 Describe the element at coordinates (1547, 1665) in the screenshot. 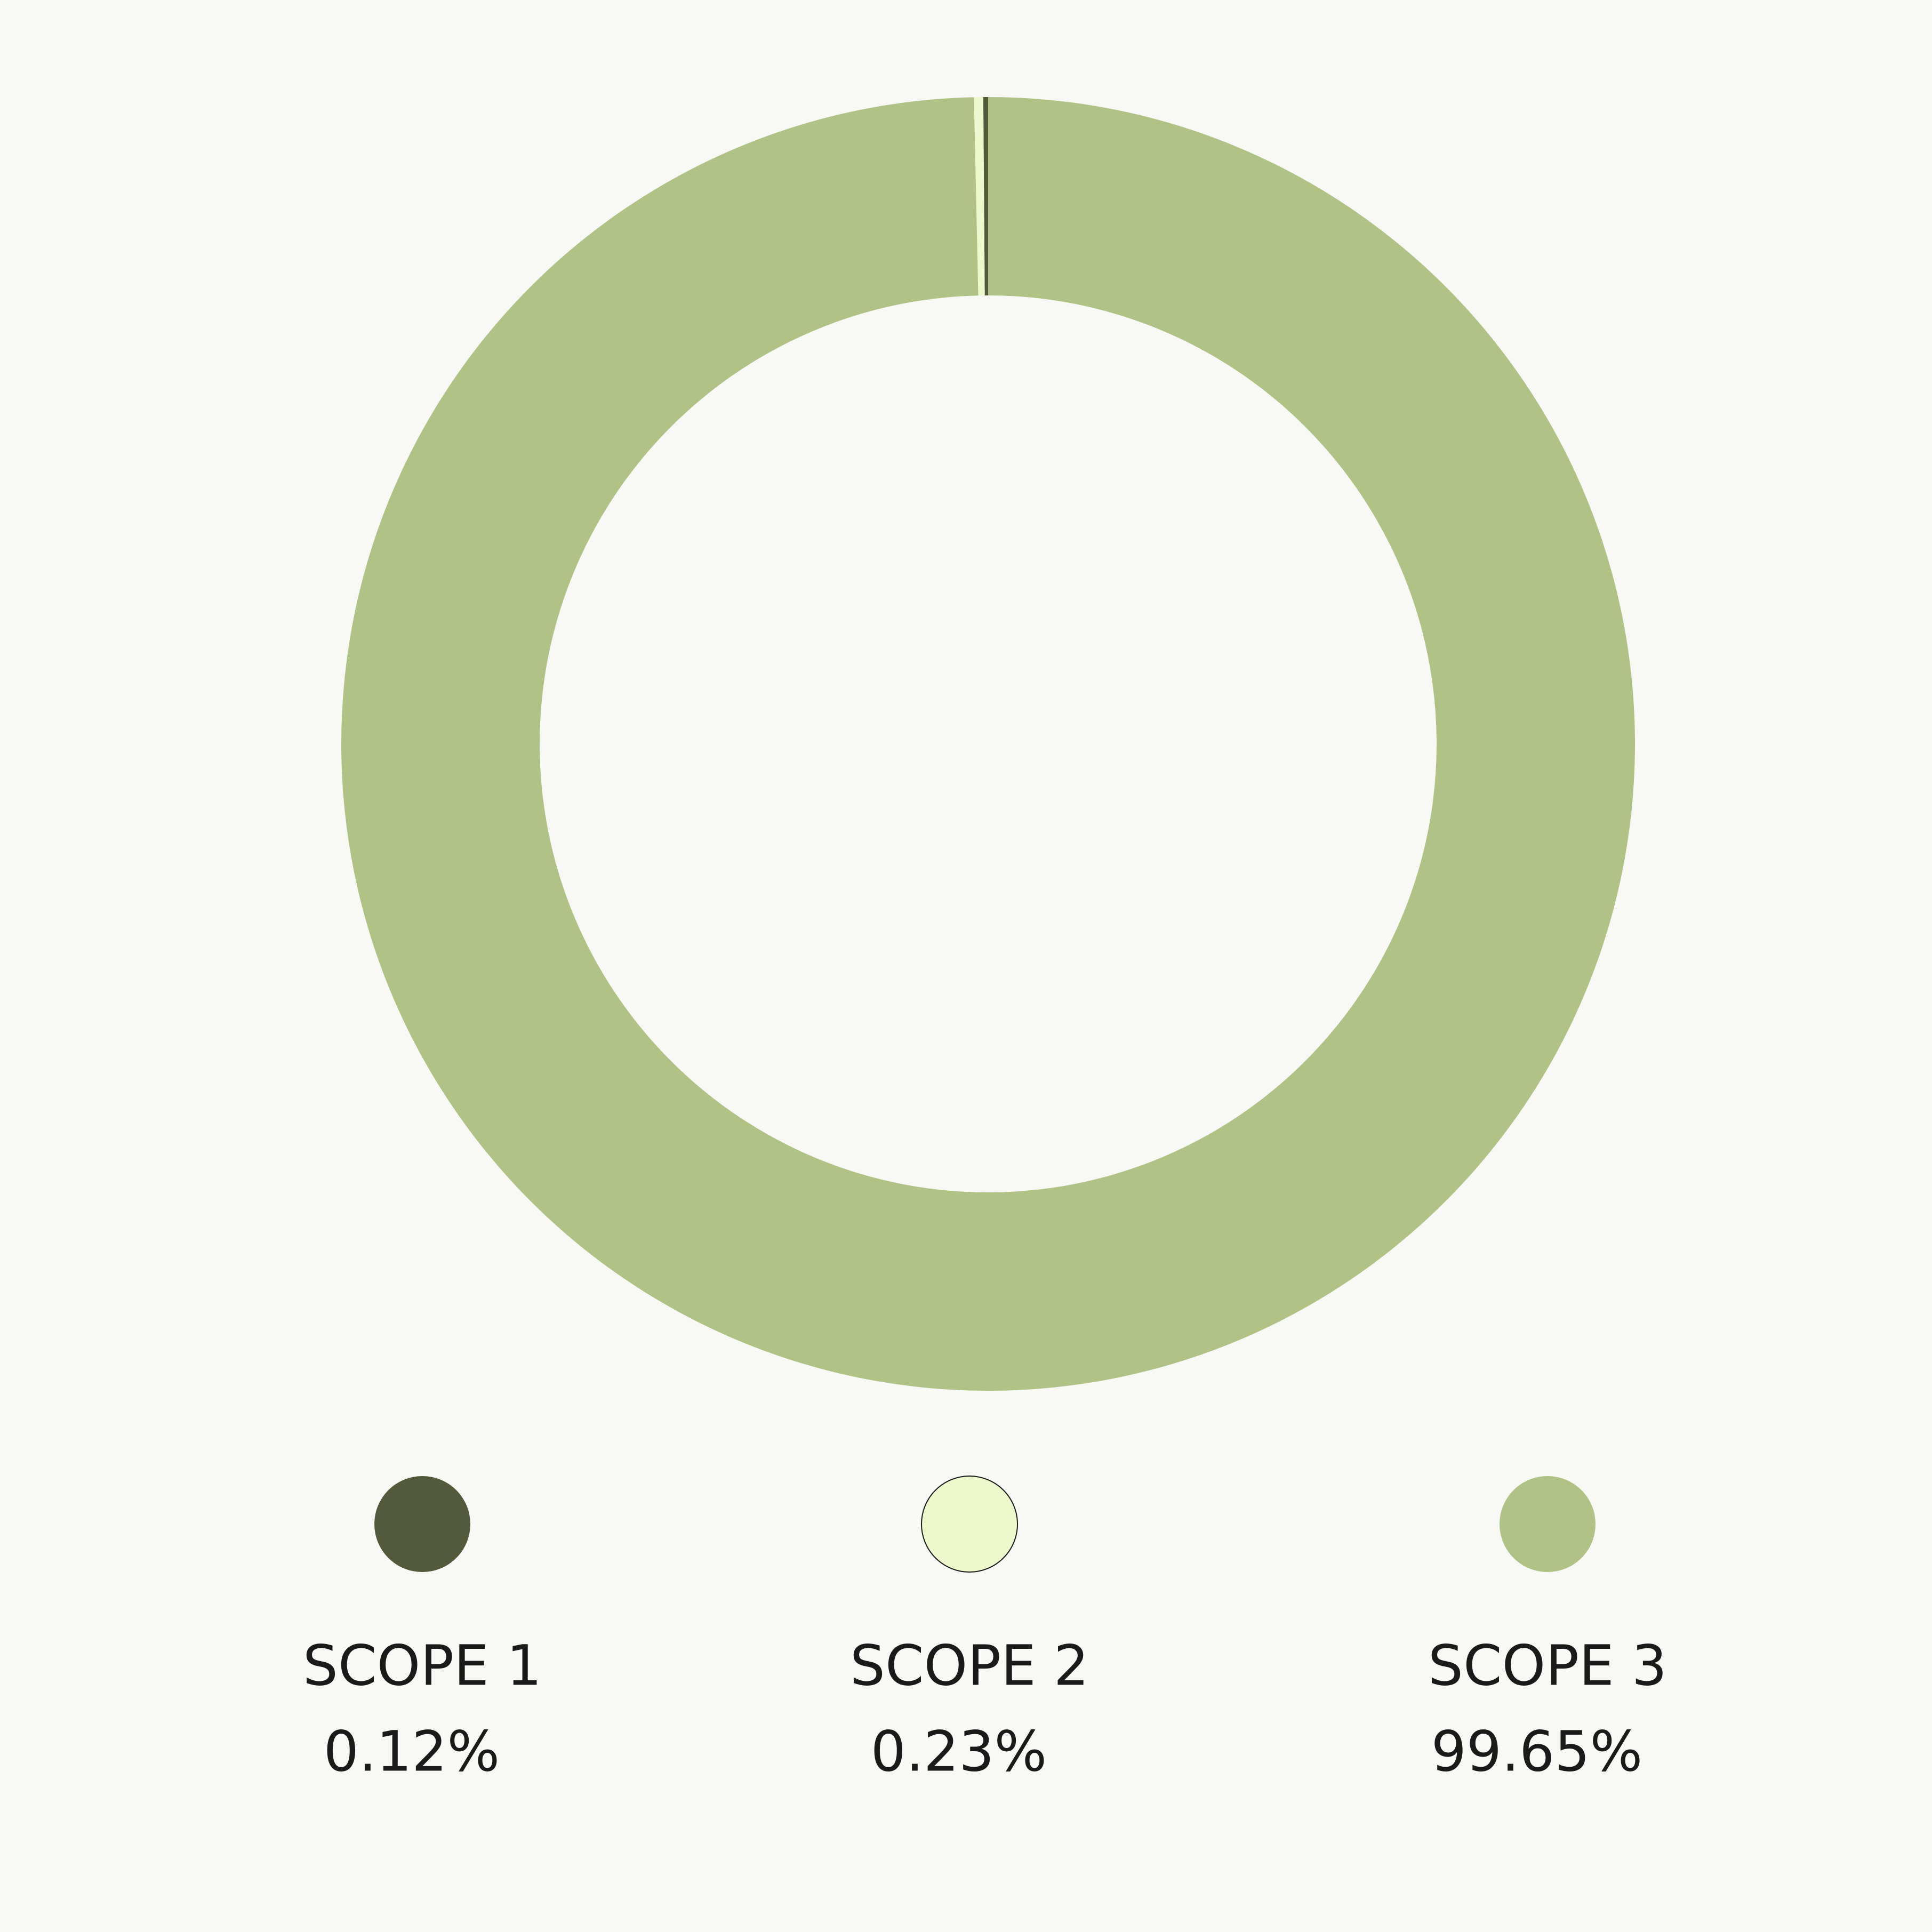

I see `legend-label: SCOPE 3` at that location.